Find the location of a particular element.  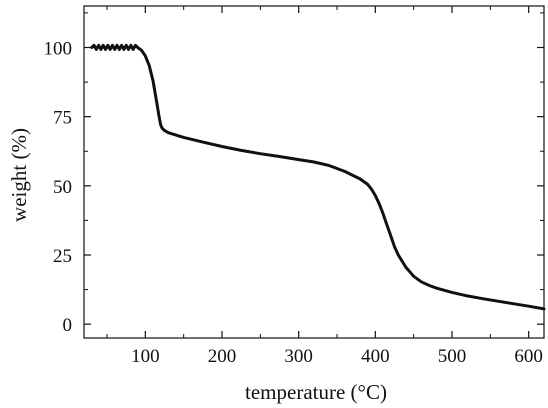

y-tick-label-100: 100 is located at coordinates (58, 49).